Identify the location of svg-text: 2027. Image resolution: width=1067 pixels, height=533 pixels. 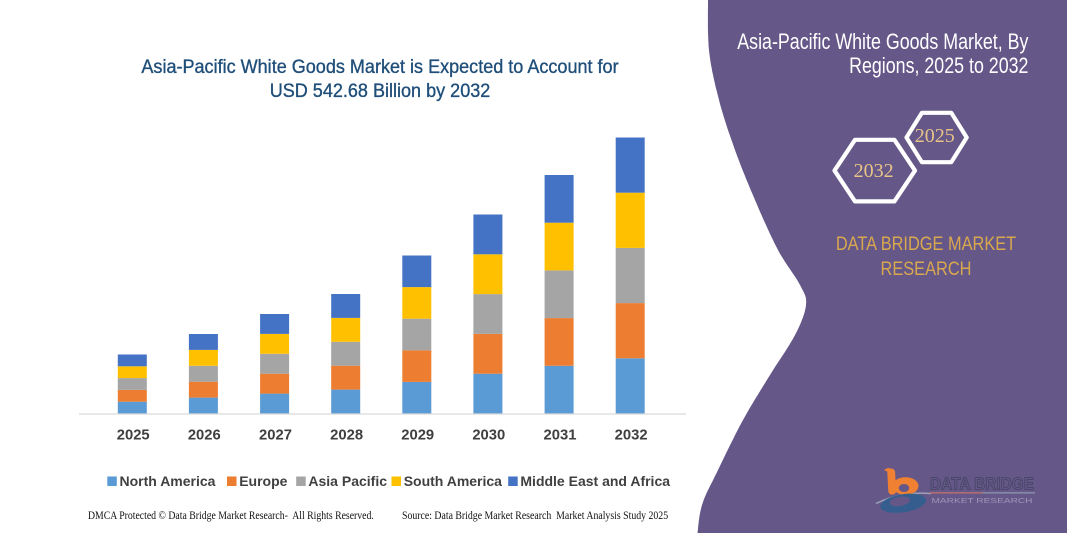
(275, 436).